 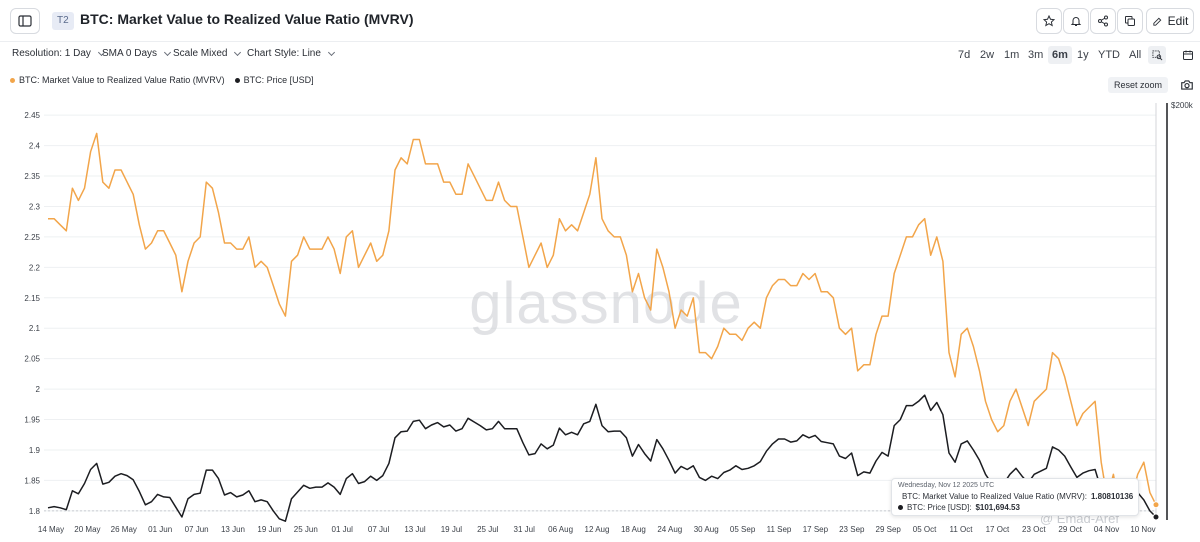 I want to click on y-tick-label: 1.8, so click(x=35, y=511).